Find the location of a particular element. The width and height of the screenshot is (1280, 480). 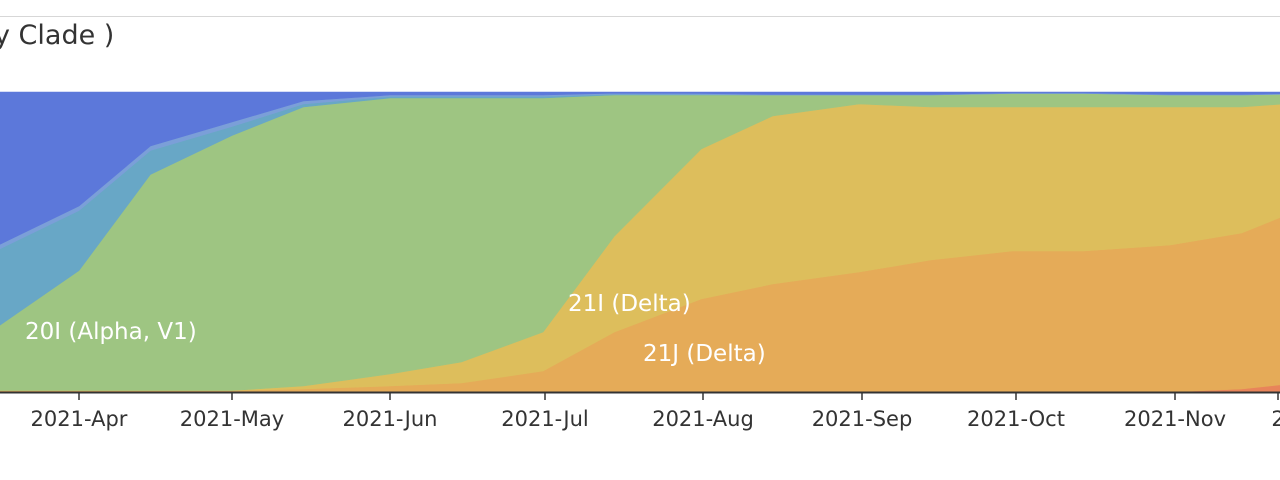

x-tick-label: 2021-Sep is located at coordinates (862, 419).